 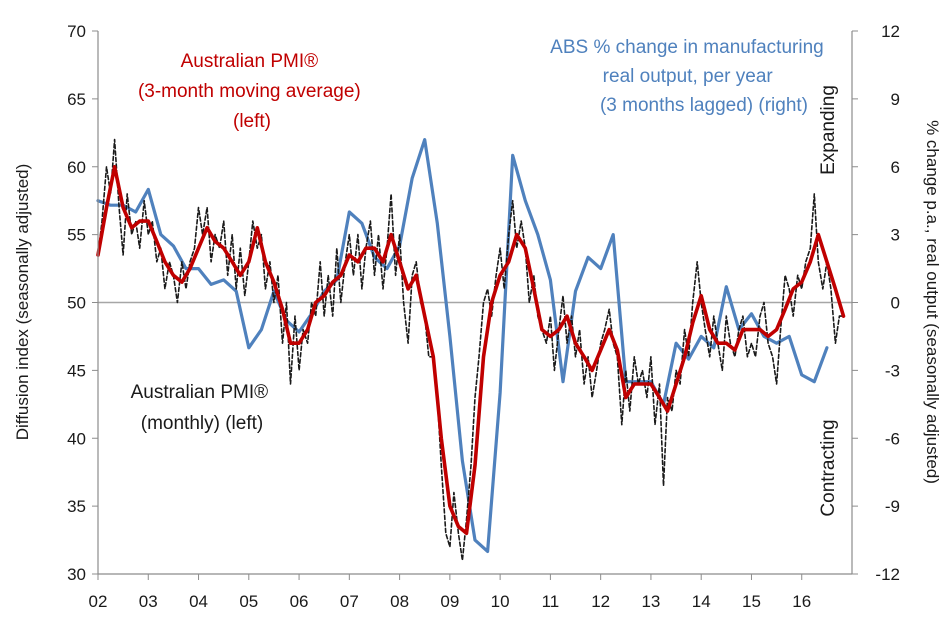 I want to click on right-tick-label: -9, so click(x=892, y=506).